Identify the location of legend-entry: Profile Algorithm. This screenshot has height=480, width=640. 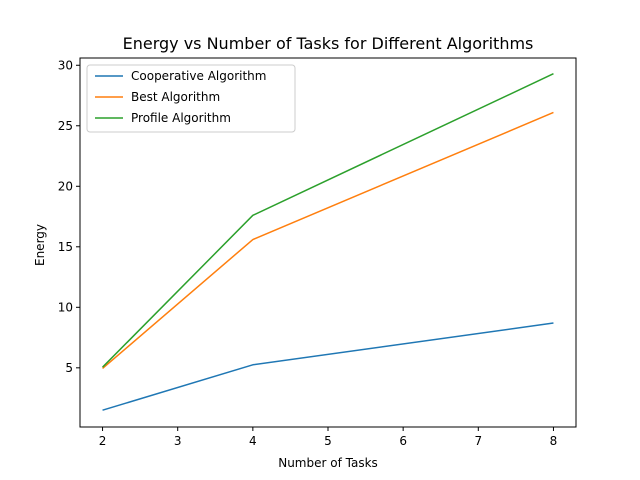
(181, 118).